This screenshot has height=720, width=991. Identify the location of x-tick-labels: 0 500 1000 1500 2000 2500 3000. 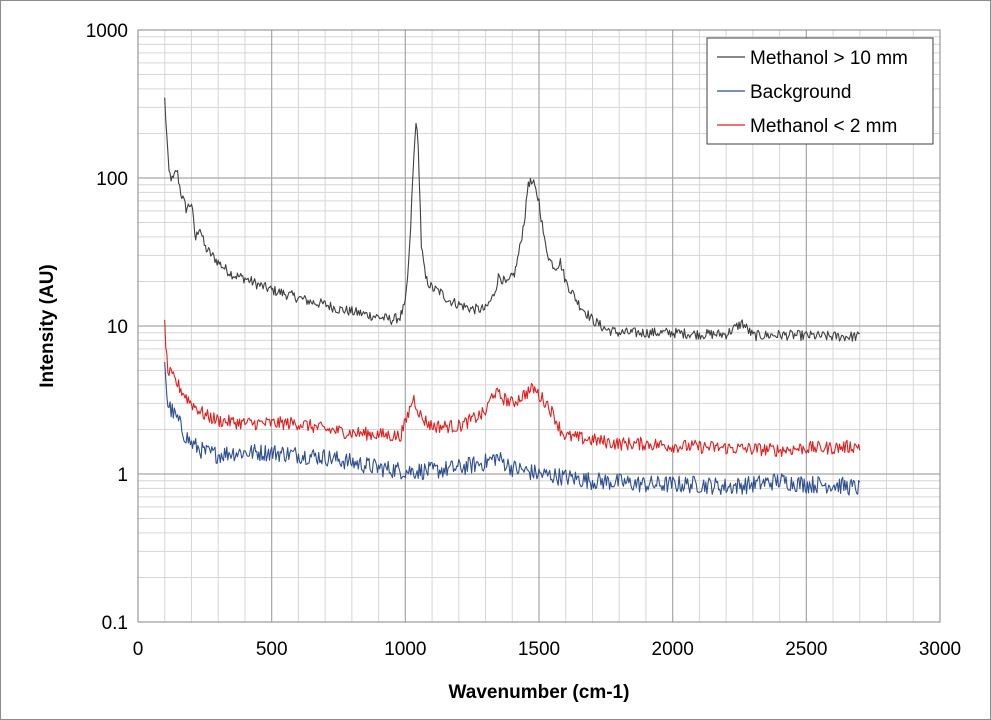
(547, 649).